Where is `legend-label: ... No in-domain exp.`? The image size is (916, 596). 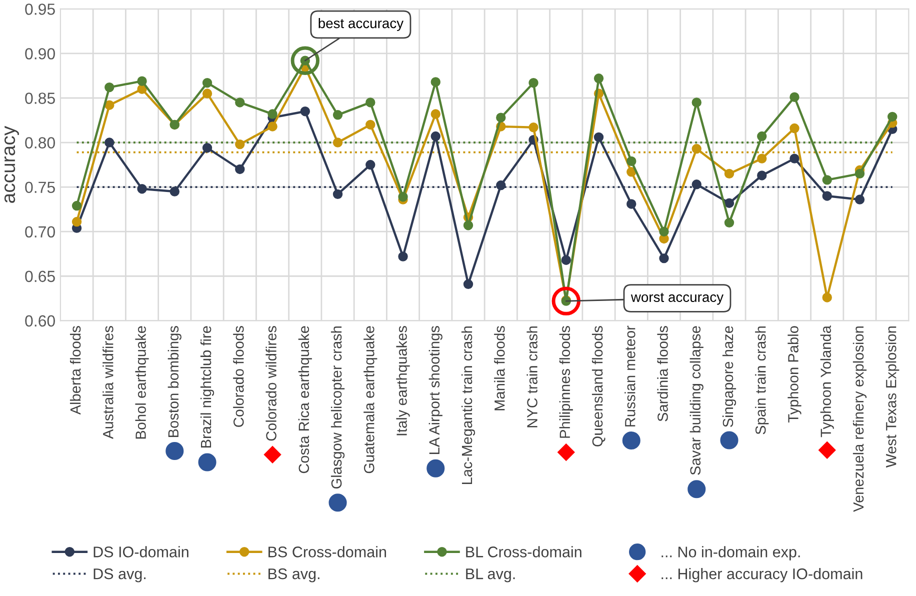 legend-label: ... No in-domain exp. is located at coordinates (731, 553).